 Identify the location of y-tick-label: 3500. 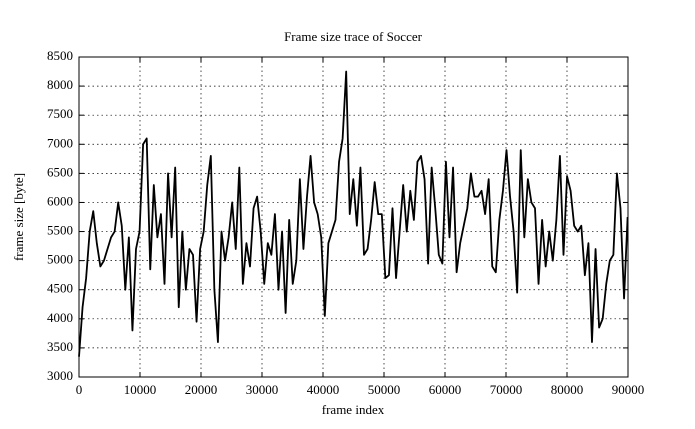
(60, 346).